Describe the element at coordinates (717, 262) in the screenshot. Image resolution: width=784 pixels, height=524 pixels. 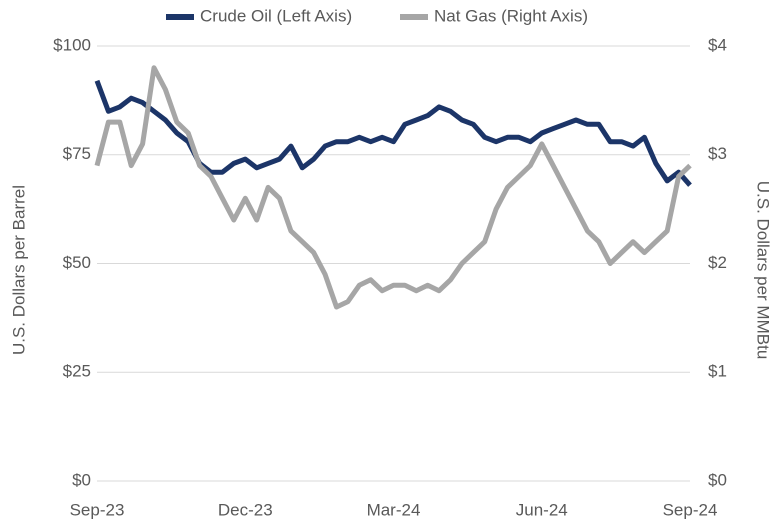
I see `y2-tick-label: $2` at that location.